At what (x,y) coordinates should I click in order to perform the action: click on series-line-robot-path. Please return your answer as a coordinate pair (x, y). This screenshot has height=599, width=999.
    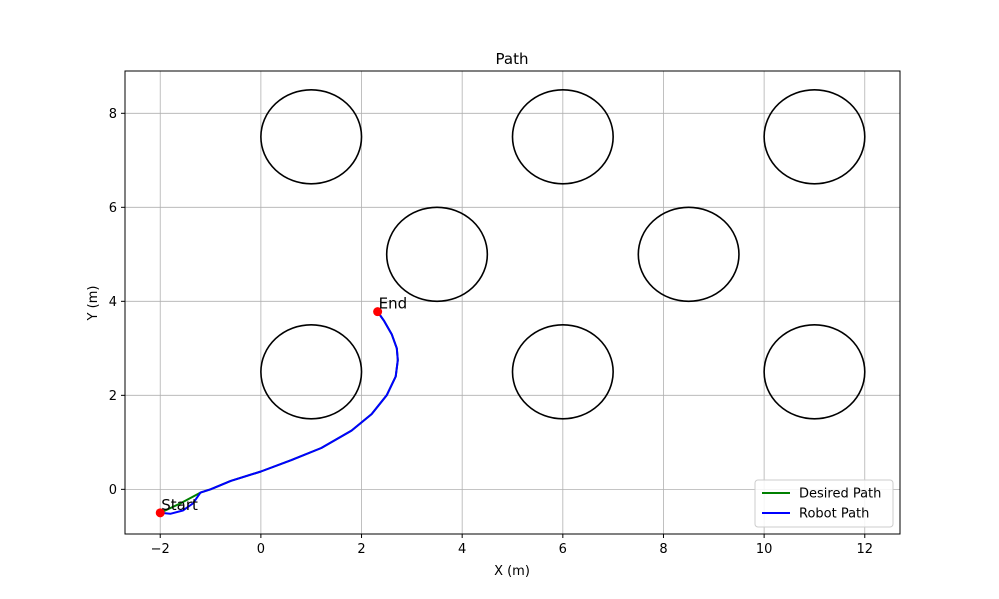
    Looking at the image, I should click on (279, 412).